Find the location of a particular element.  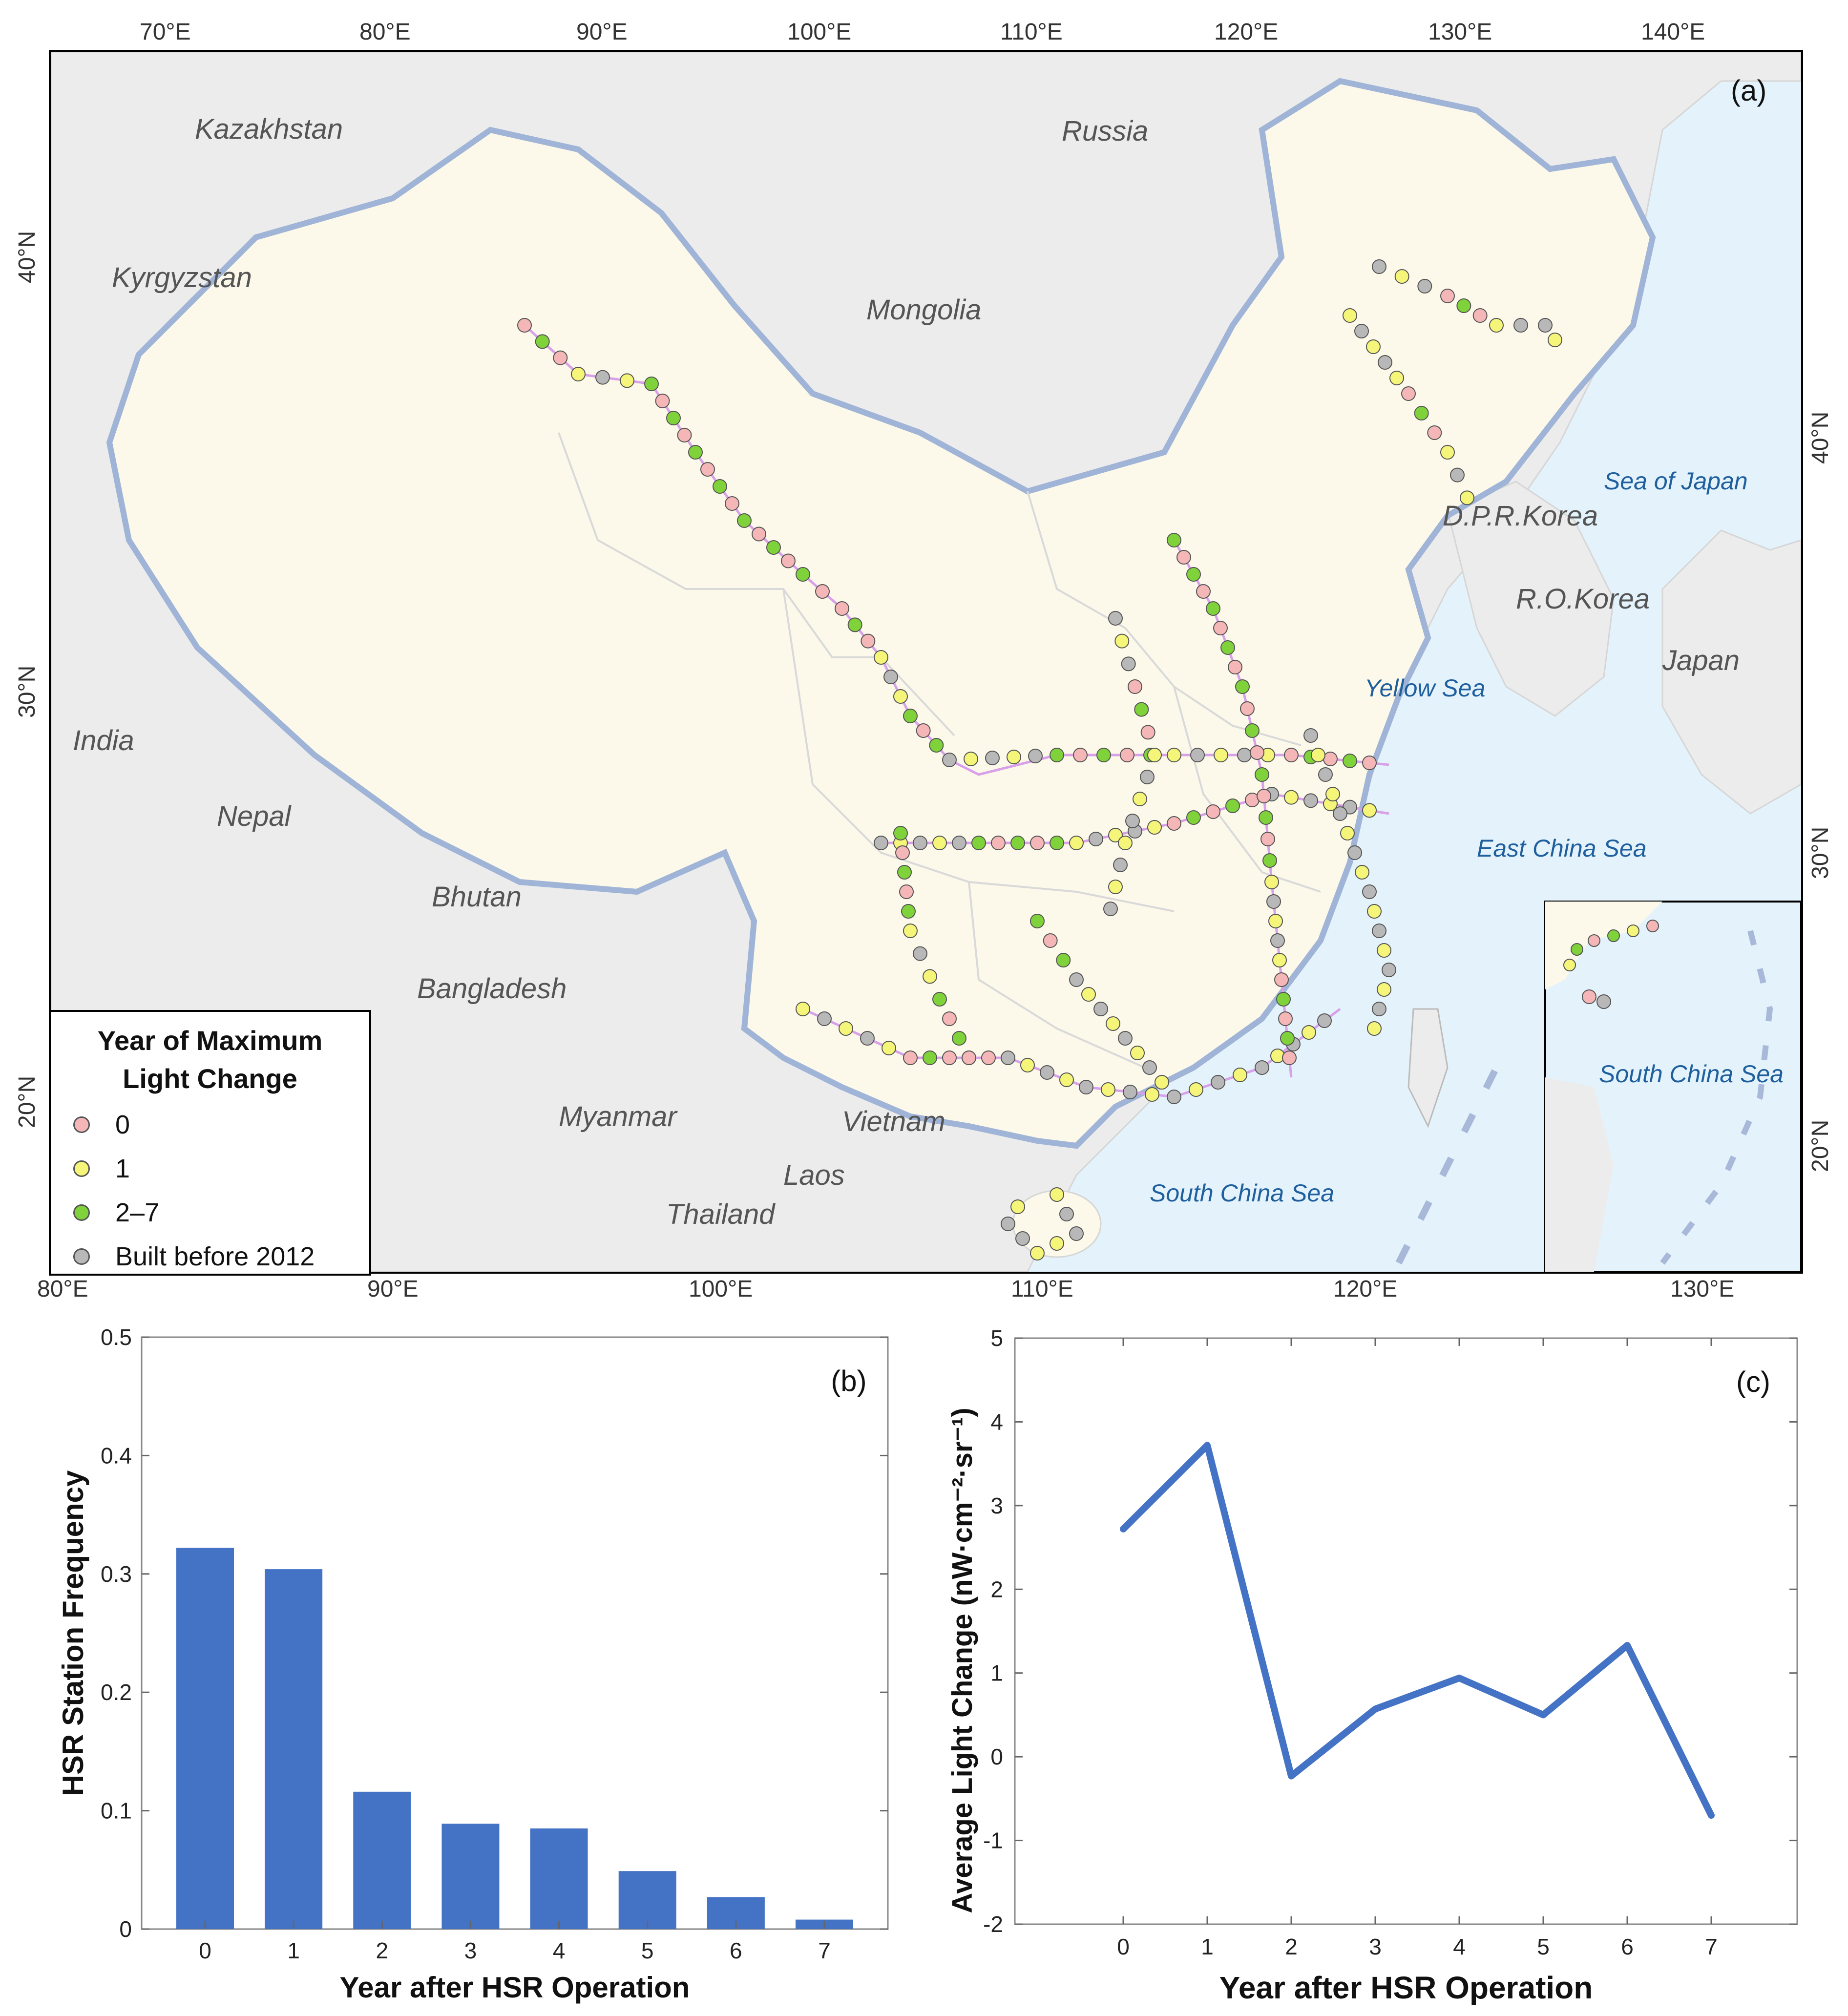

lon-tick: 110°E is located at coordinates (1031, 32).